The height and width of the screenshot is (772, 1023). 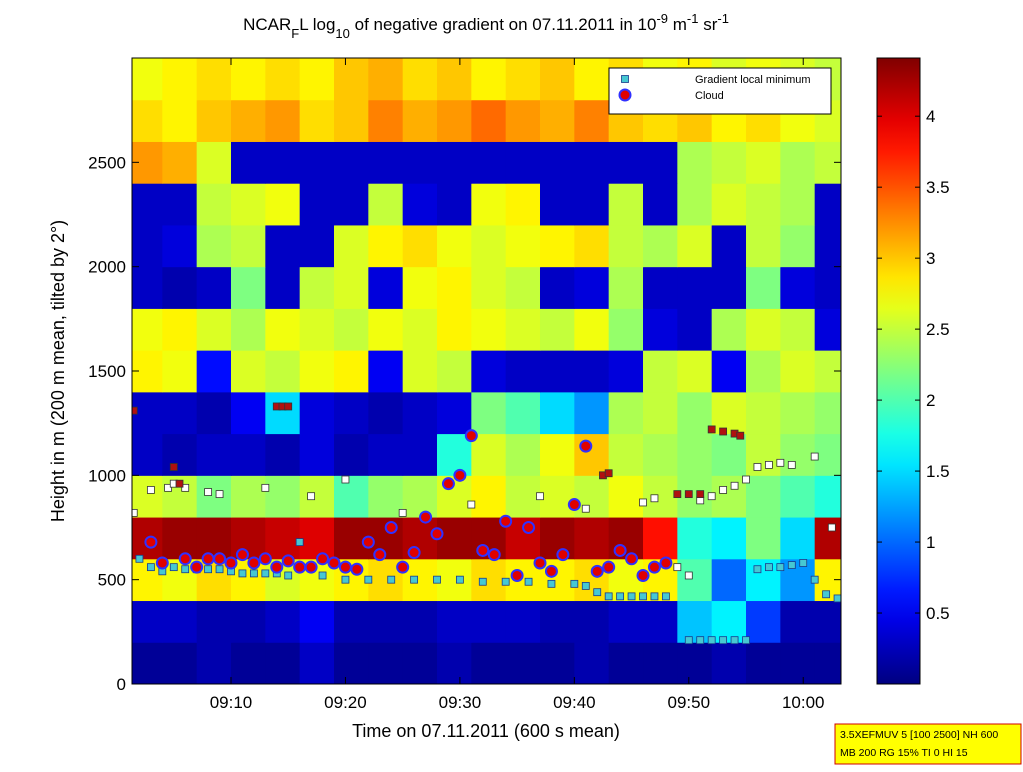 What do you see at coordinates (930, 258) in the screenshot?
I see `colorbar-tick-label: 3` at bounding box center [930, 258].